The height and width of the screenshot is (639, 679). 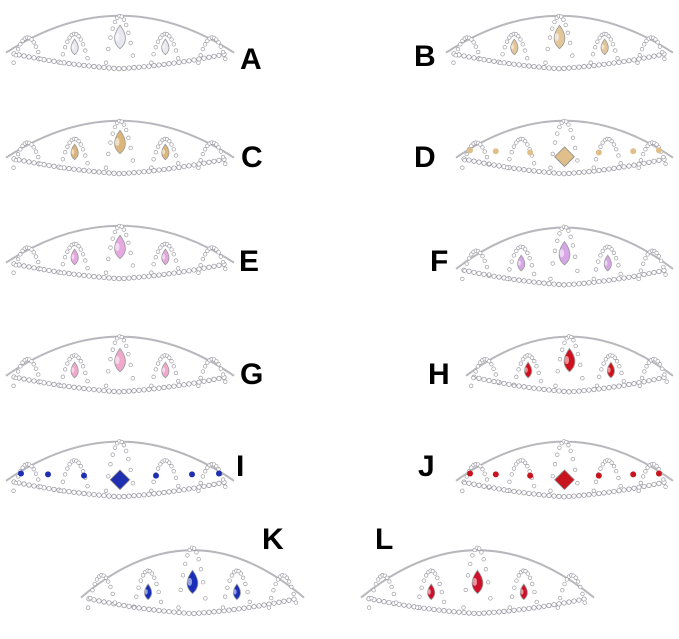 I want to click on label-d: D, so click(x=425, y=157).